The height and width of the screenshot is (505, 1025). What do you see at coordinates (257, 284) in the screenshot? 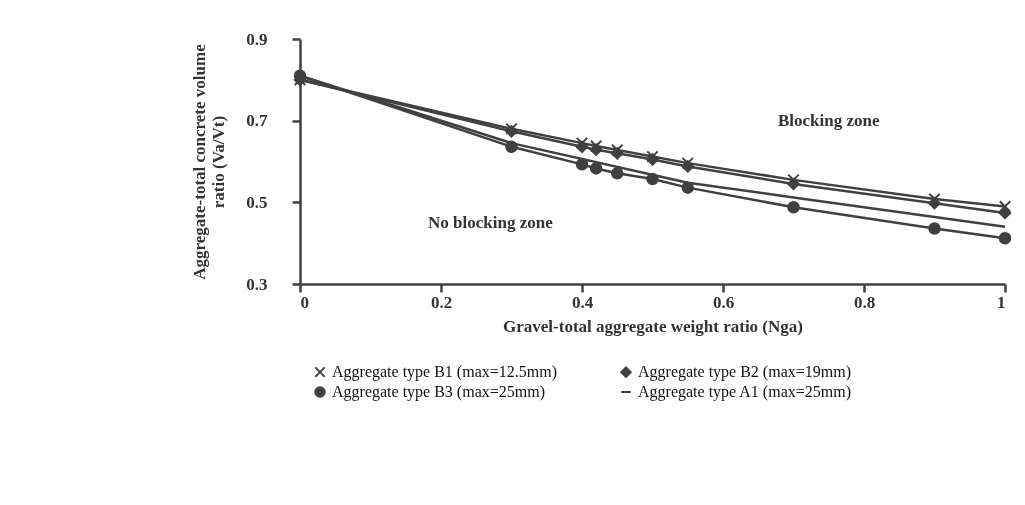
I see `y-tick-label: 0.3` at bounding box center [257, 284].